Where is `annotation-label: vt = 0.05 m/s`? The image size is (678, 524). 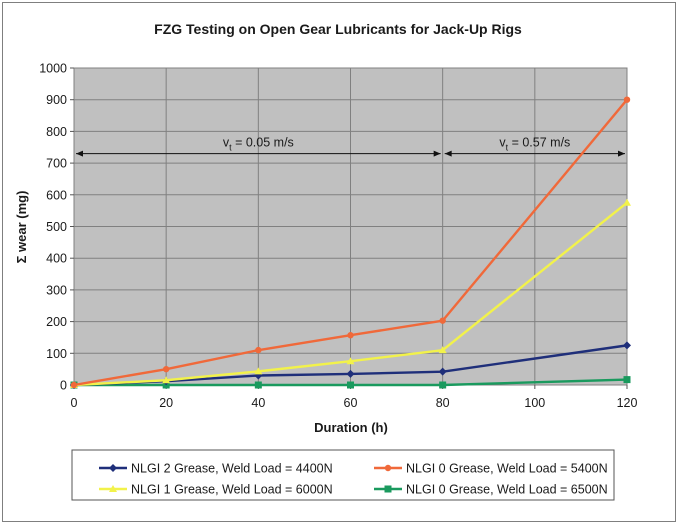 annotation-label: vt = 0.05 m/s is located at coordinates (258, 144).